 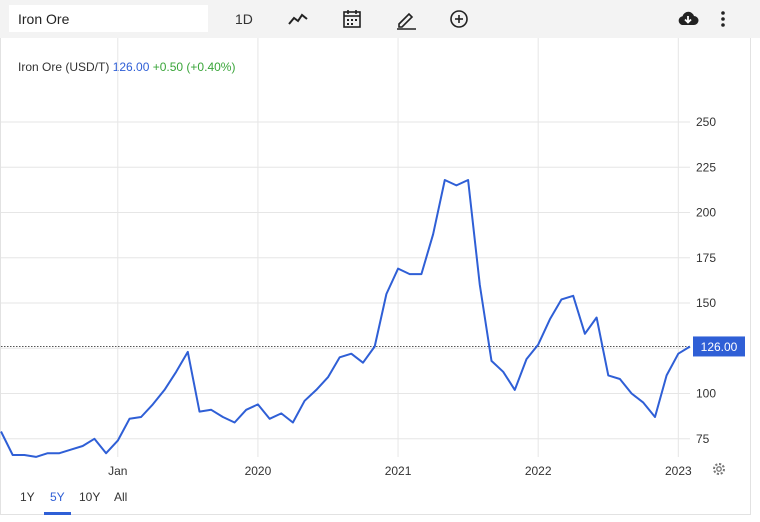 I want to click on y-tick-label: 200, so click(x=706, y=213).